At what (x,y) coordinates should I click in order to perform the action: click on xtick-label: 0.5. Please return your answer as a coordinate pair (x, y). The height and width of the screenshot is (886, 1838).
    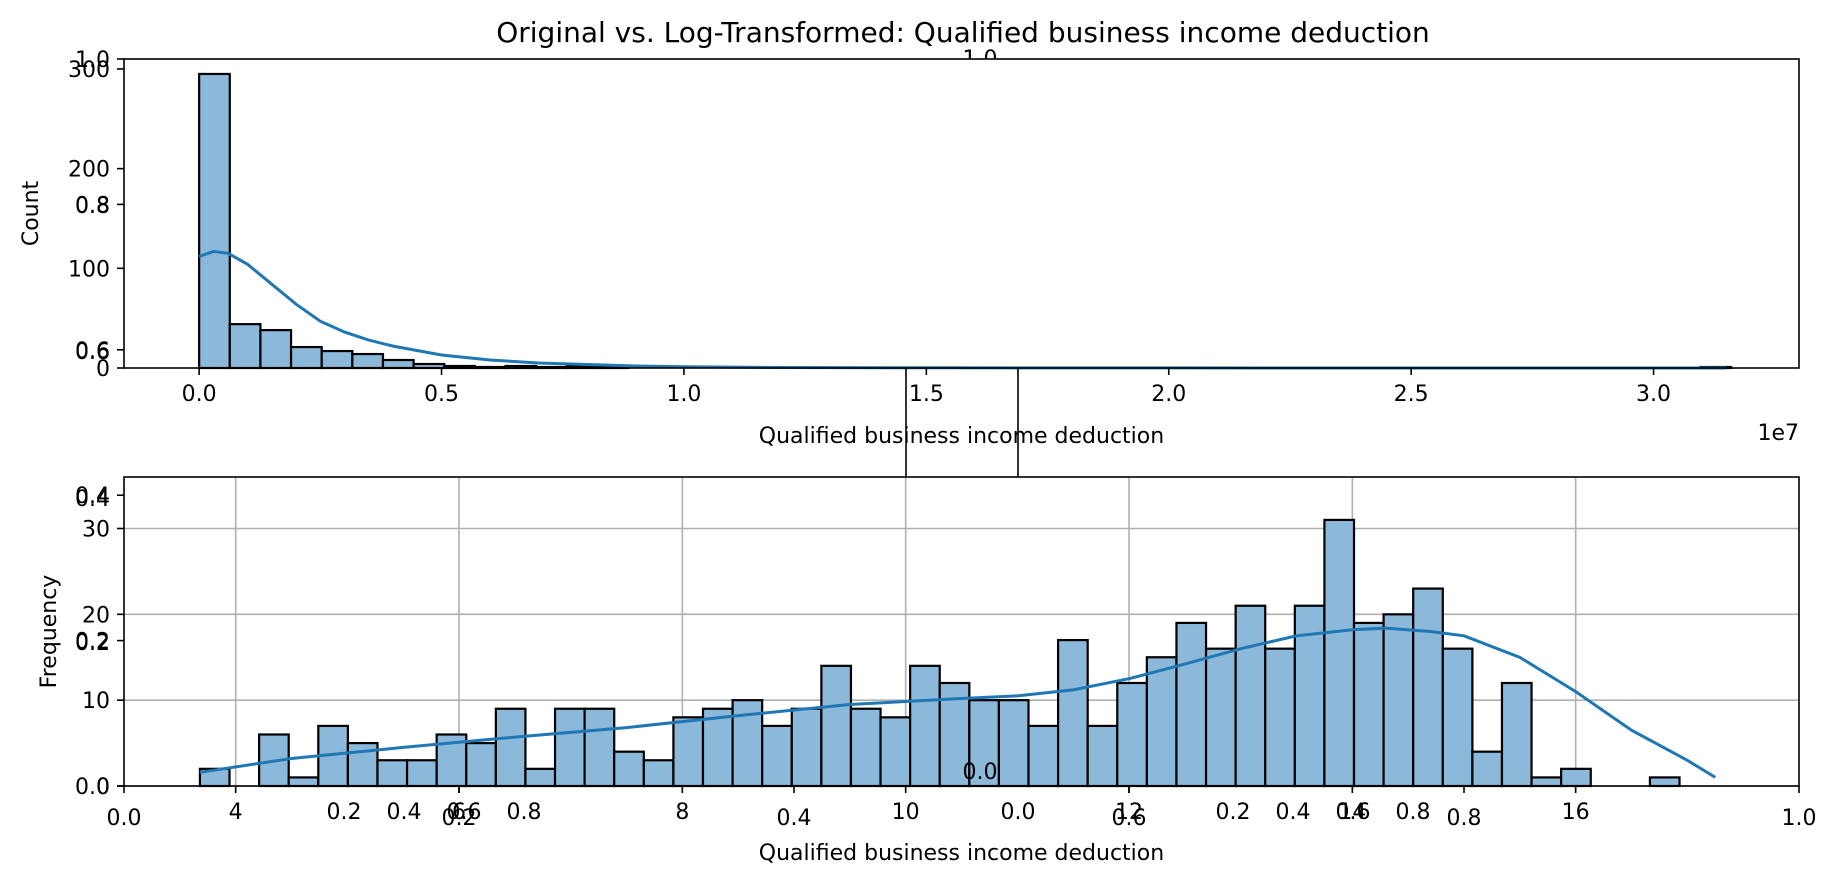
    Looking at the image, I should click on (441, 394).